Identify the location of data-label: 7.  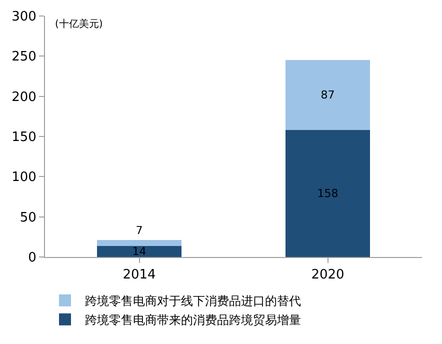
(139, 231).